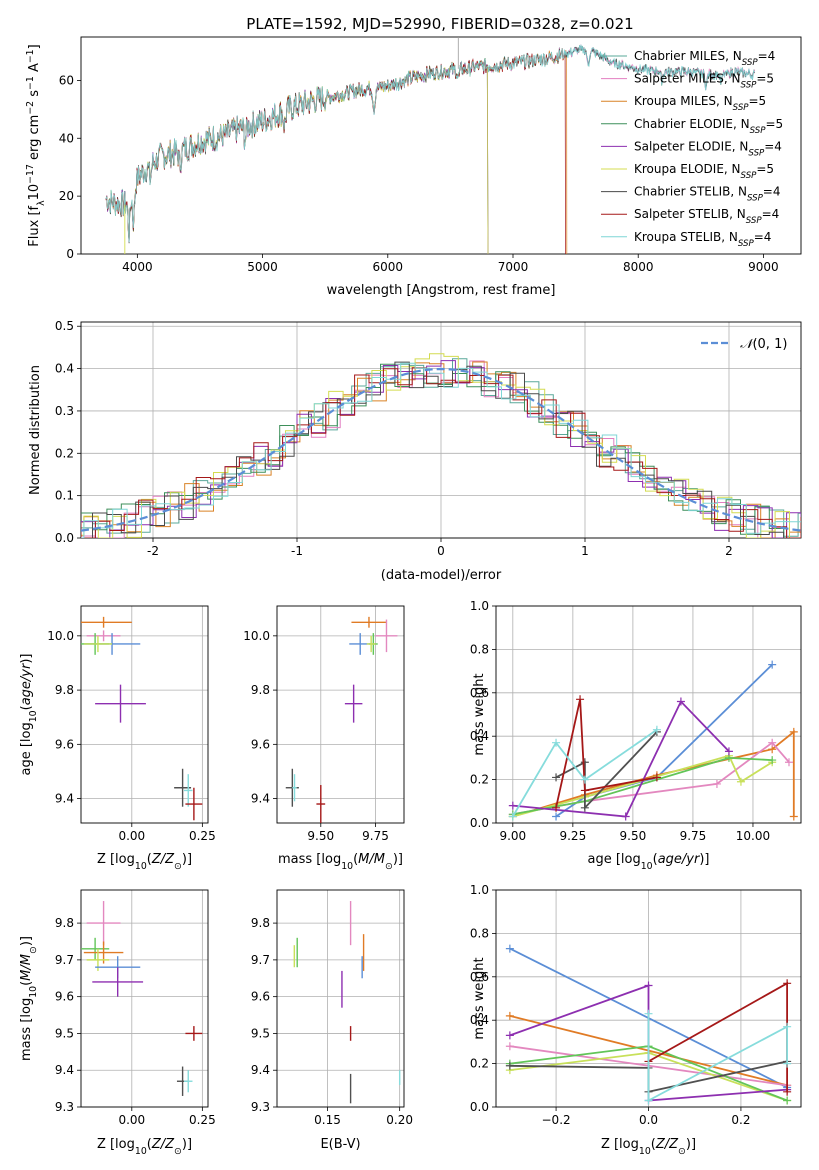  I want to click on y-tick-label: 0, so click(70, 254).